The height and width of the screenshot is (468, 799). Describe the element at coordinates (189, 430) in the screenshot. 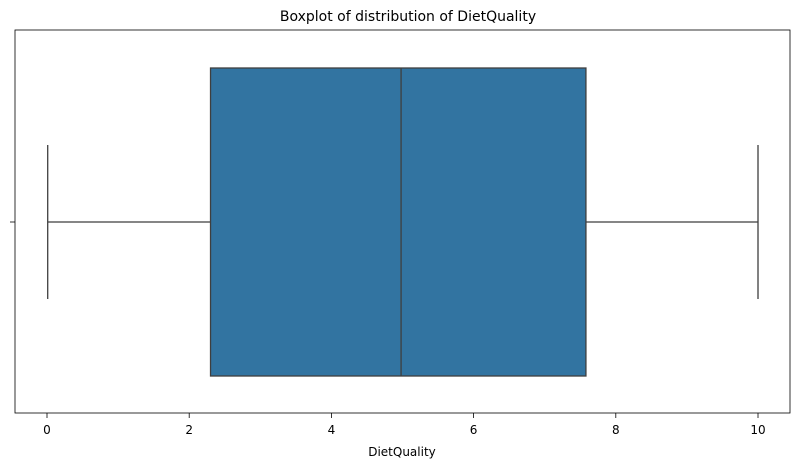

I see `x-tick-label-2: 2` at that location.